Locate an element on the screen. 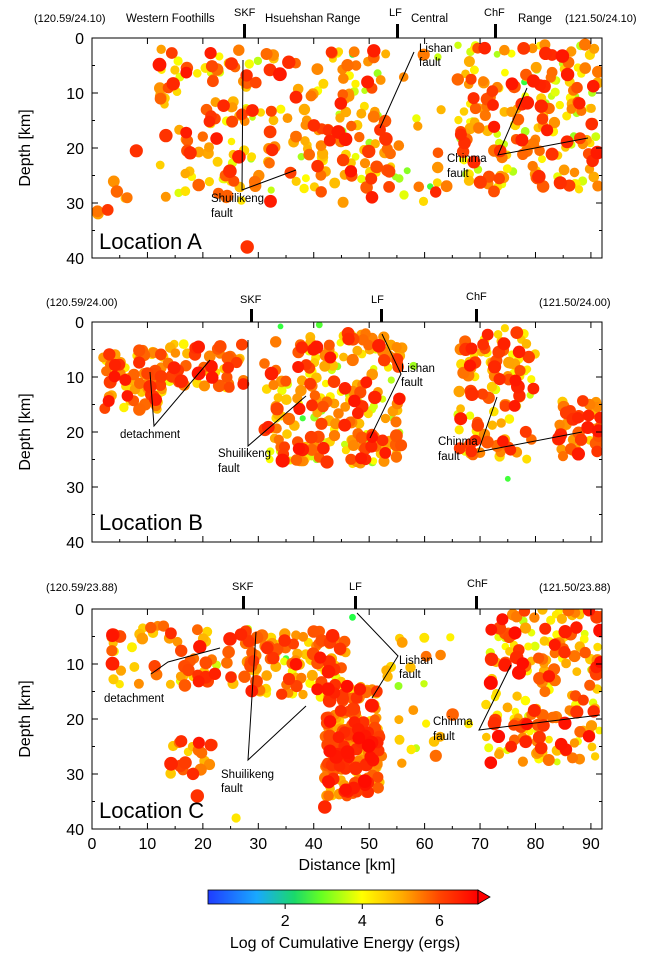  y-tick-label: 10 is located at coordinates (75, 94).